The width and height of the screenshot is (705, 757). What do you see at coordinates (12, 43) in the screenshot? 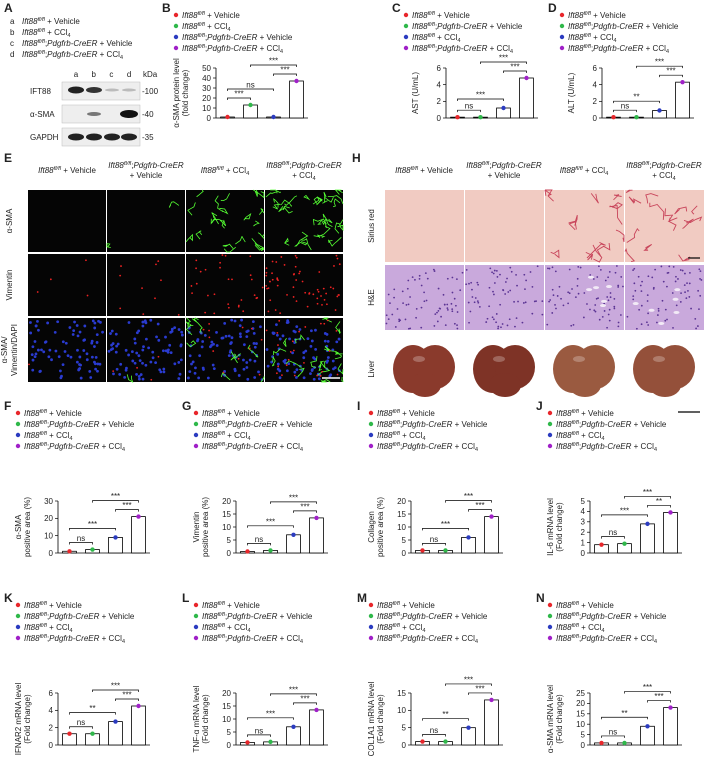
I see `group-key: c` at bounding box center [12, 43].